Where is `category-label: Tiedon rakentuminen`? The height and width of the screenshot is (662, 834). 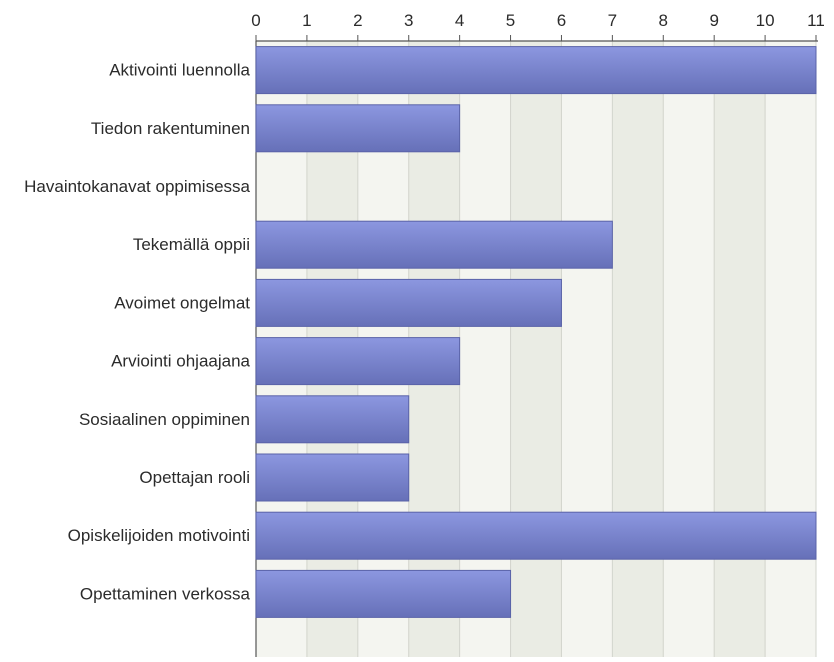
category-label: Tiedon rakentuminen is located at coordinates (170, 128).